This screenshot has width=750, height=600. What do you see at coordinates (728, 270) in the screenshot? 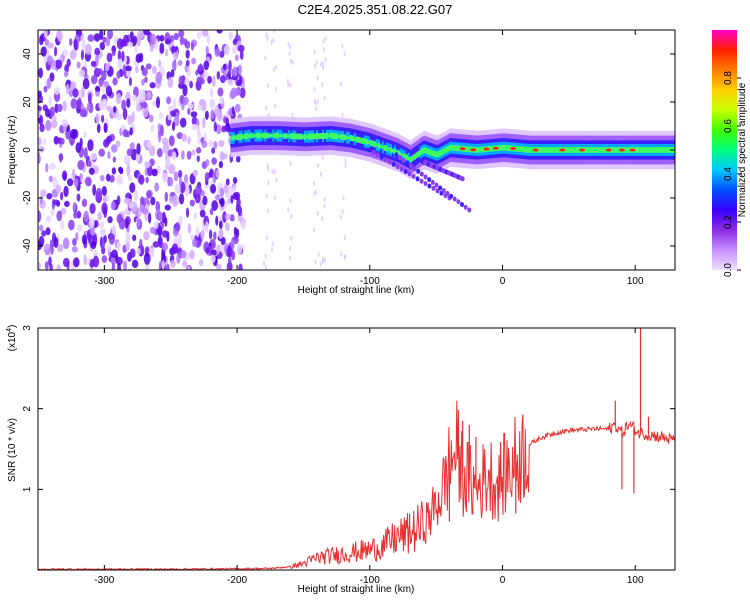
I see `colorbar-tick-label: 0.0` at bounding box center [728, 270].